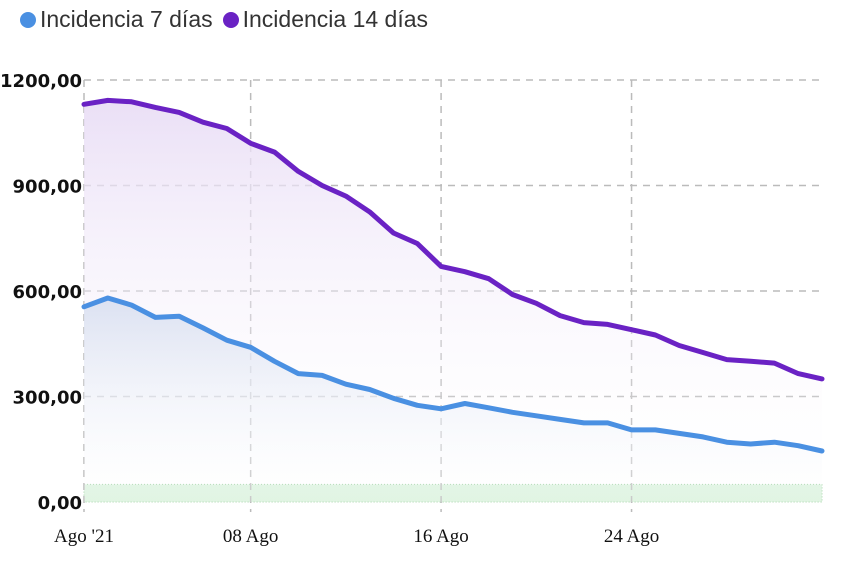  What do you see at coordinates (47, 398) in the screenshot?
I see `y-tick-label: 300,00` at bounding box center [47, 398].